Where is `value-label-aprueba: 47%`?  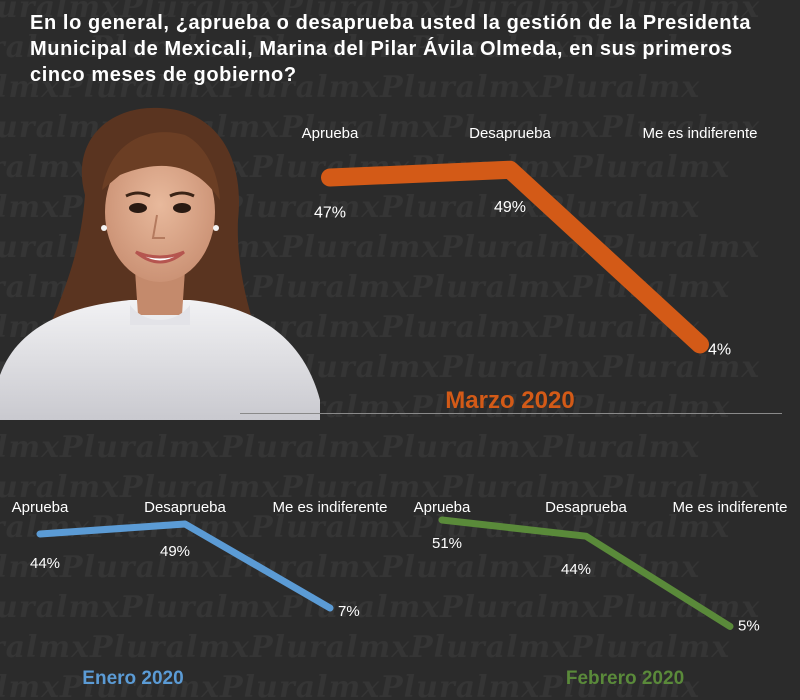
value-label-aprueba: 47% is located at coordinates (330, 213).